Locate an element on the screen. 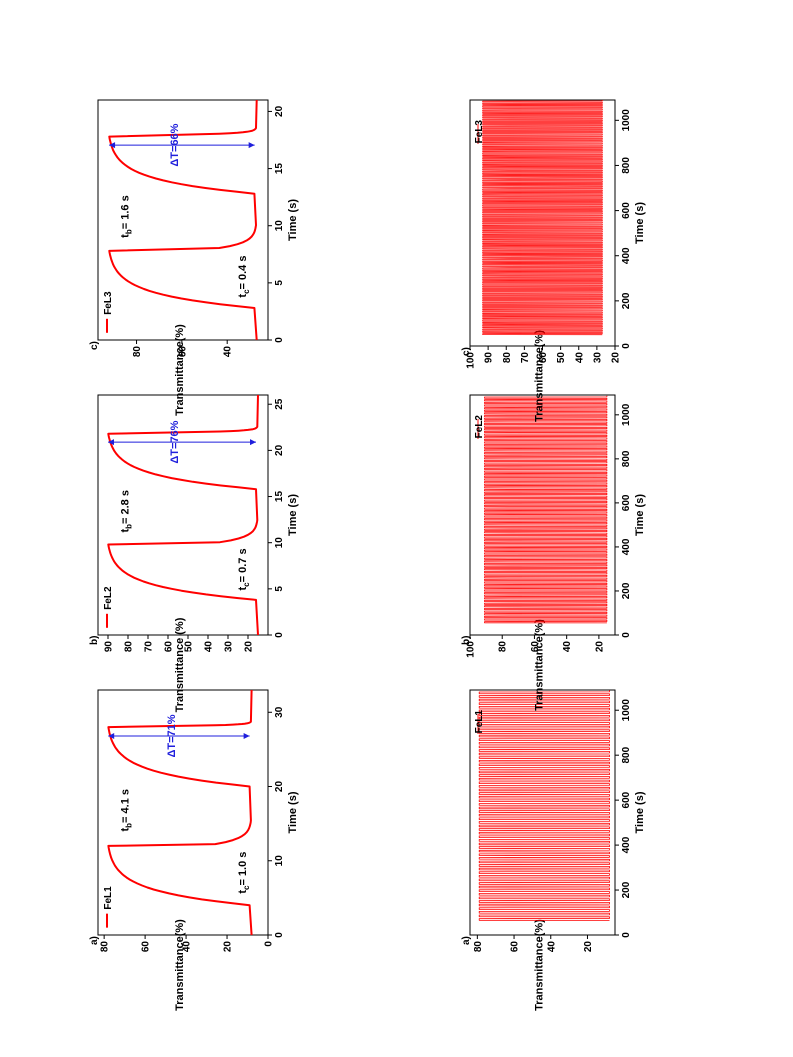 The height and width of the screenshot is (1057, 793). tb-annotation: tb= 1.6 s is located at coordinates (126, 216).